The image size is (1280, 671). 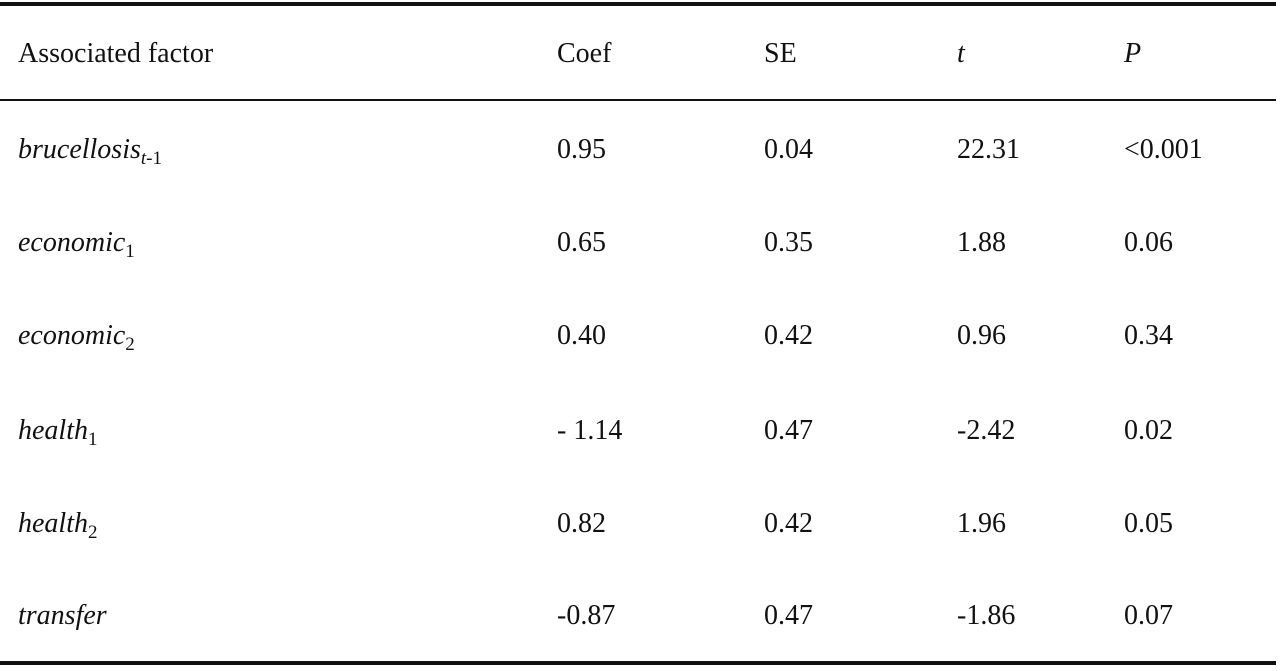 What do you see at coordinates (581, 242) in the screenshot?
I see `coef-value: 0.65` at bounding box center [581, 242].